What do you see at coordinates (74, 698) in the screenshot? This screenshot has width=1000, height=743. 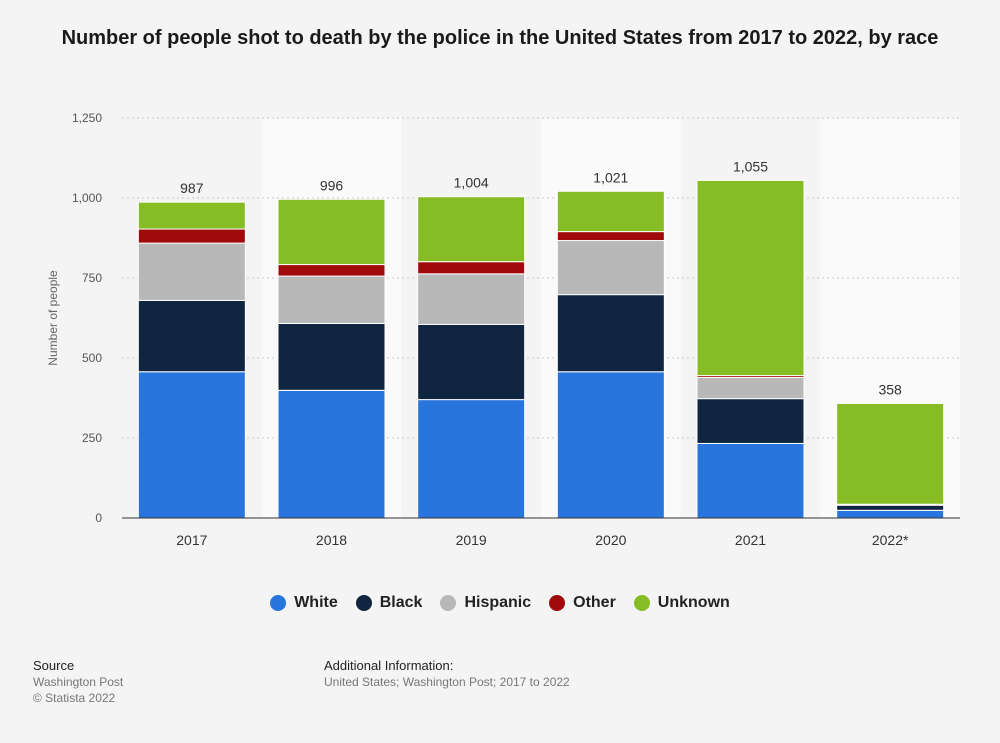 I see `copyright: © Statista 2022` at bounding box center [74, 698].